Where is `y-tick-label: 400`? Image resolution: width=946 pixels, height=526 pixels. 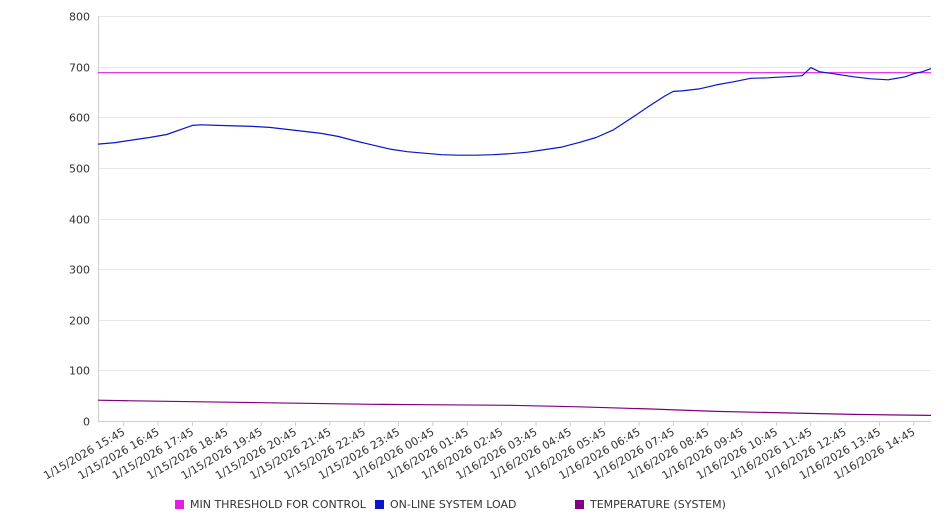 y-tick-label: 400 is located at coordinates (79, 220).